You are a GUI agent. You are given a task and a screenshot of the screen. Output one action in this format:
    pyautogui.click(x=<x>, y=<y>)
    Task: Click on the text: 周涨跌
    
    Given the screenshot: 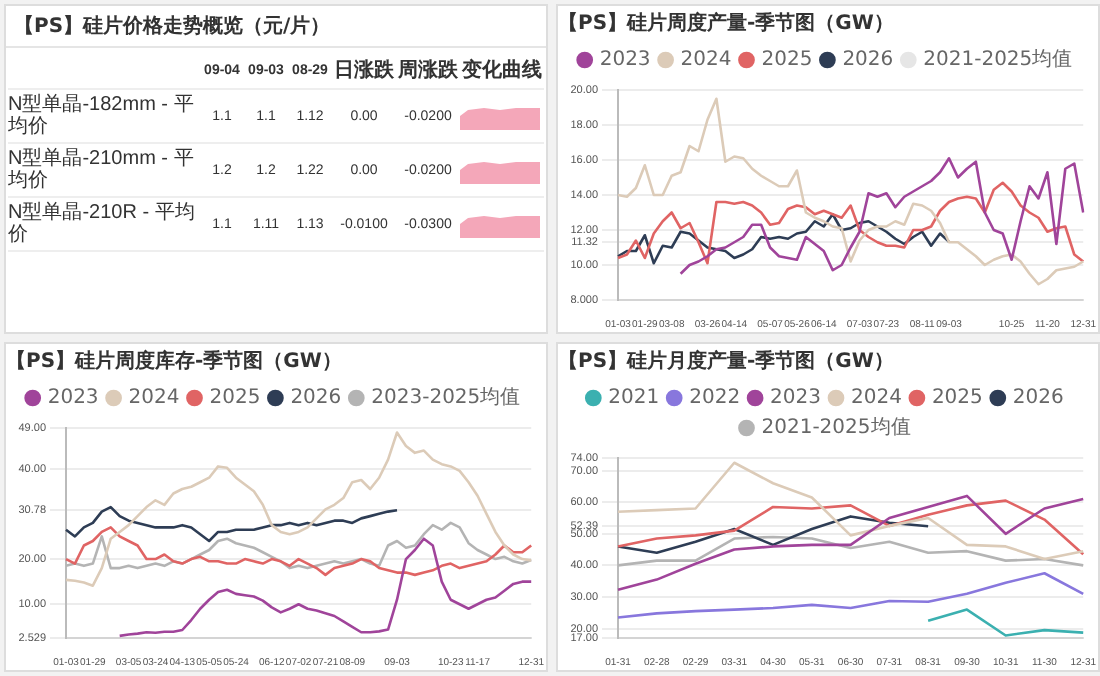 What is the action you would take?
    pyautogui.click(x=428, y=70)
    